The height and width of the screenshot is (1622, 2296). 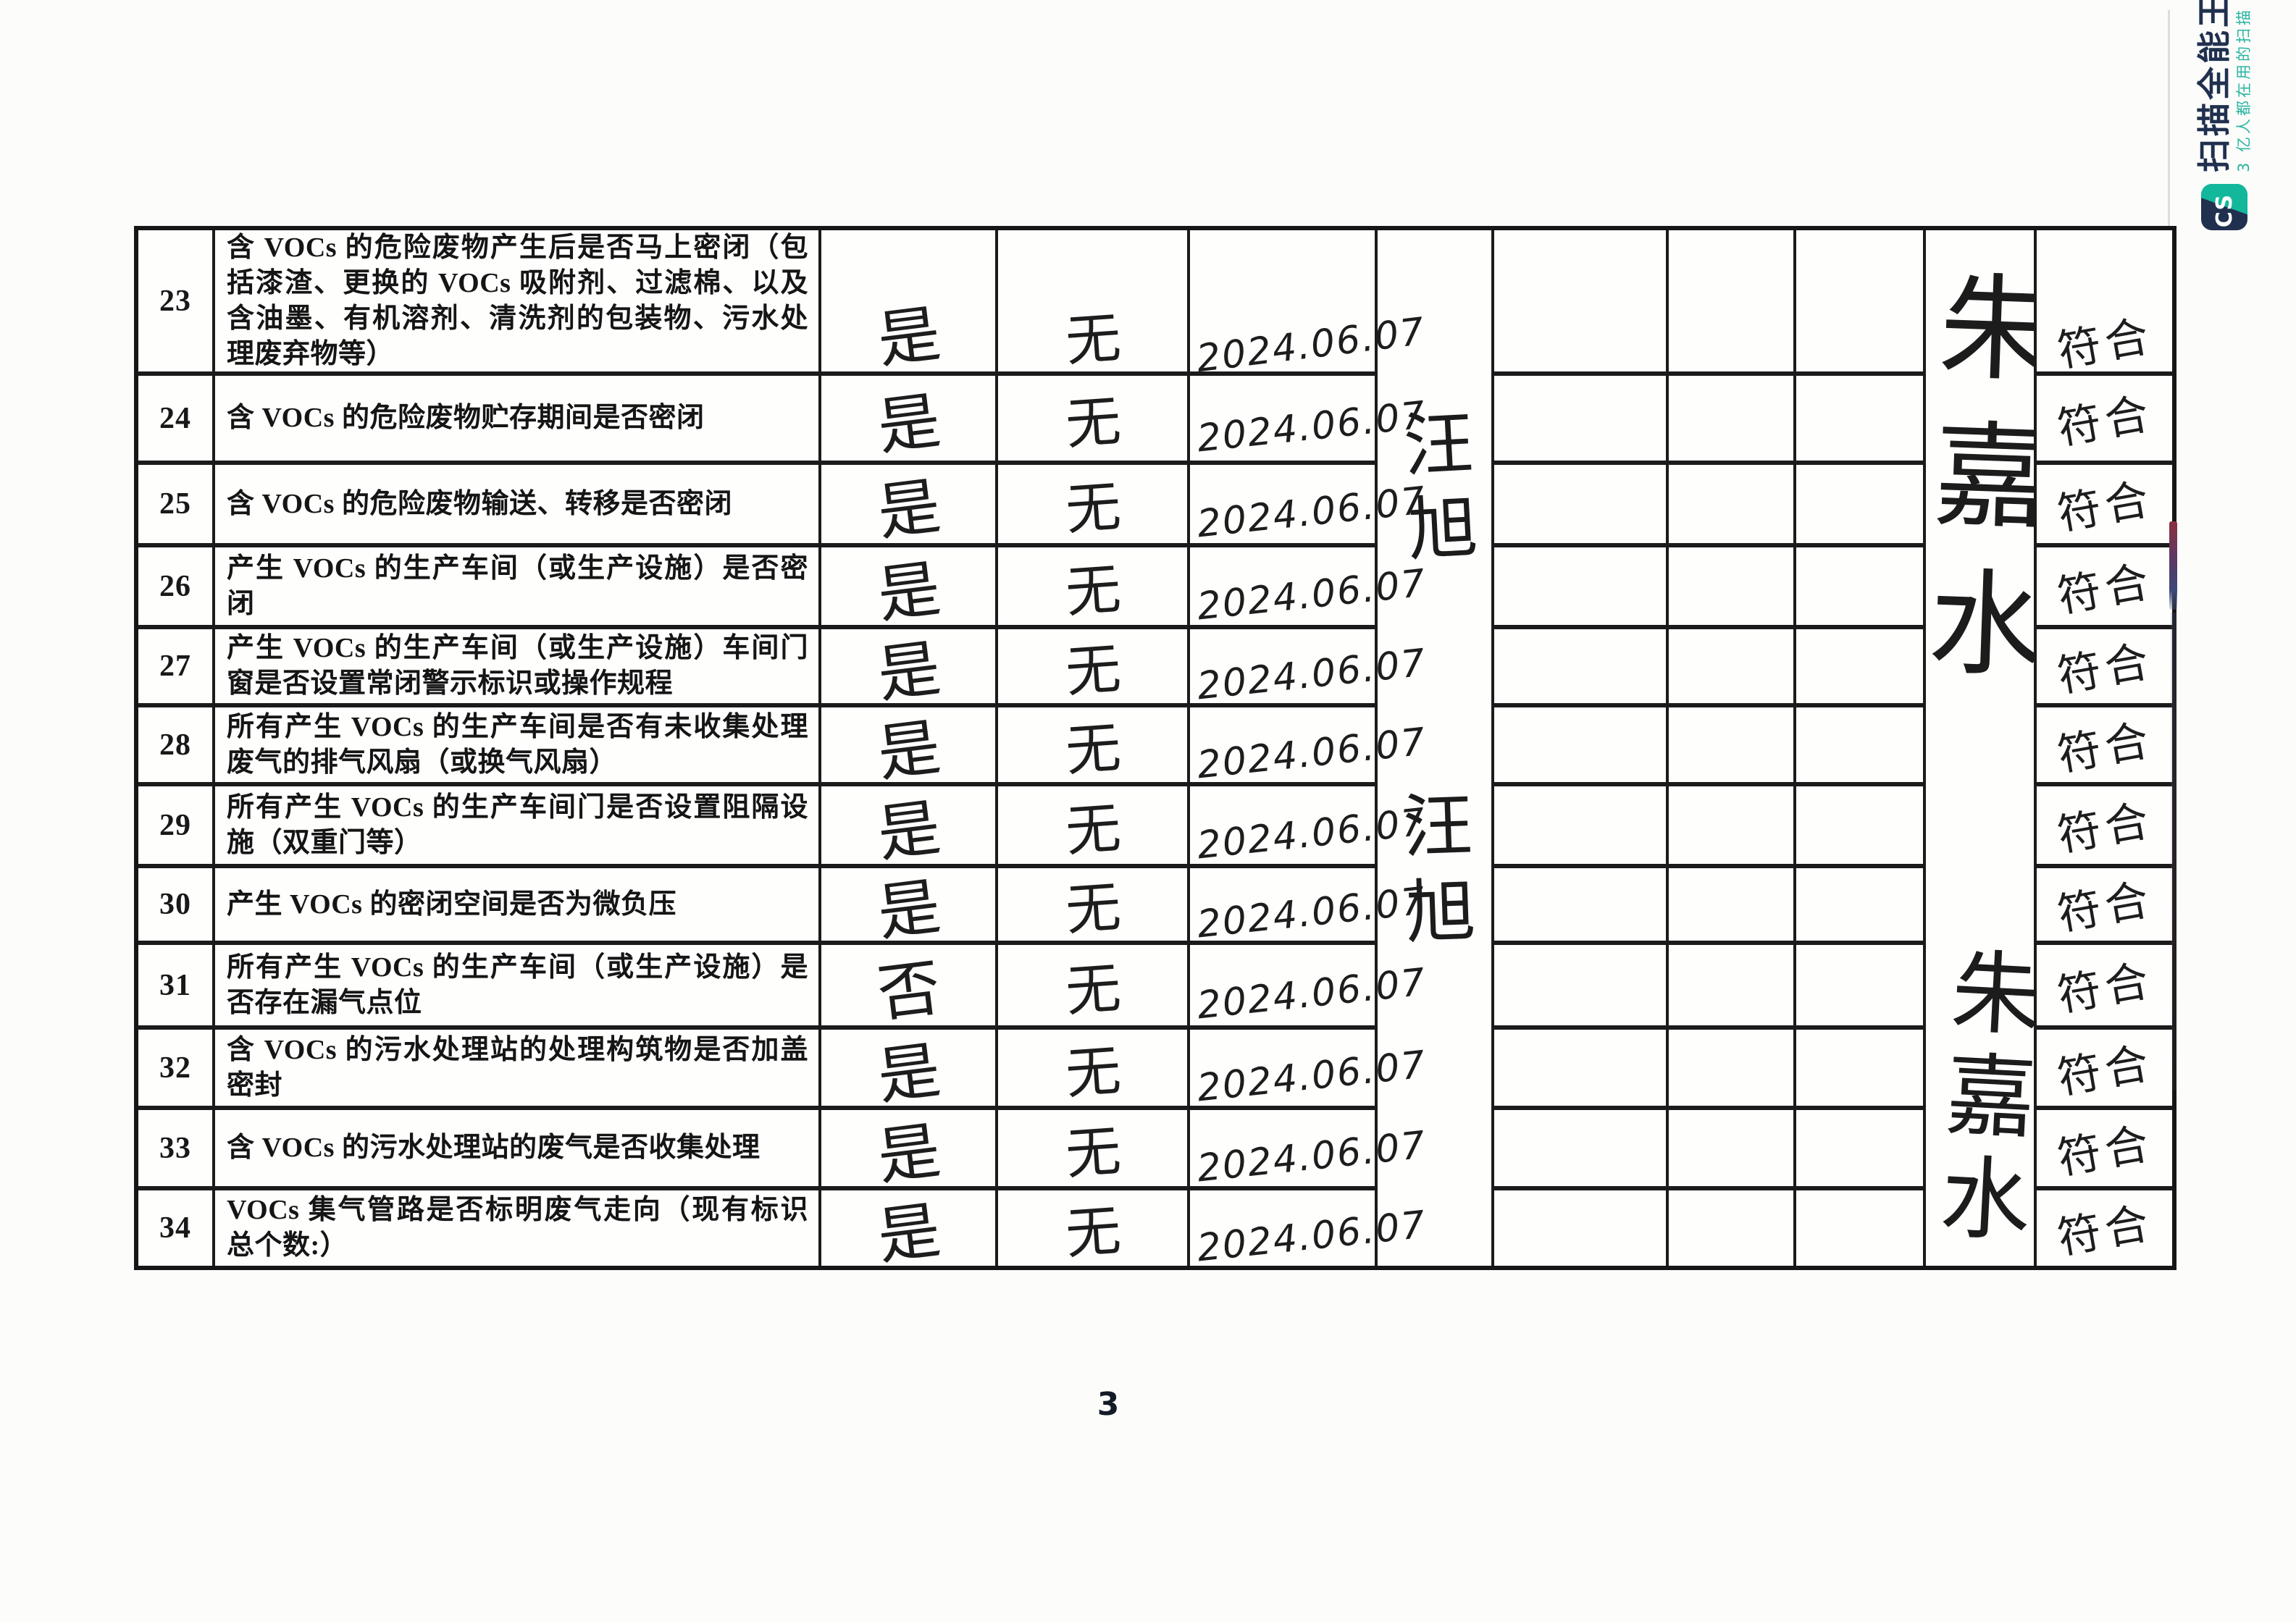 I want to click on inspector-signature-cell: 汪旭 汪旭, so click(x=1434, y=748).